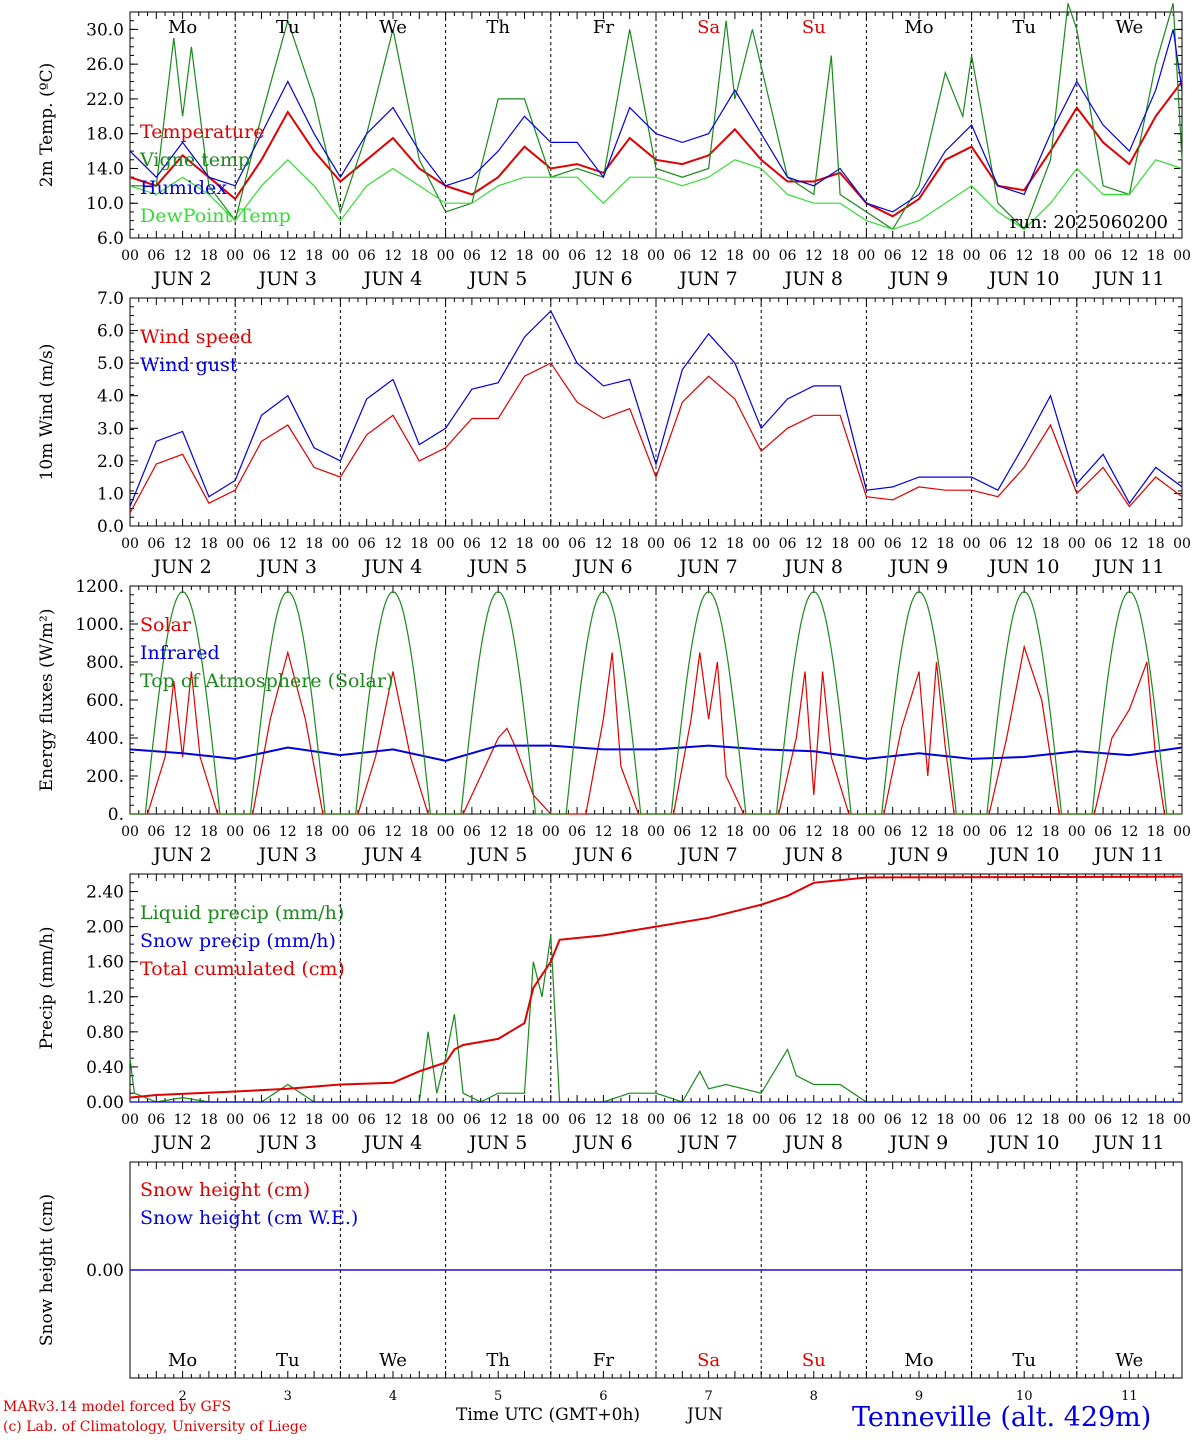  What do you see at coordinates (393, 1396) in the screenshot?
I see `date-number-label: 4` at bounding box center [393, 1396].